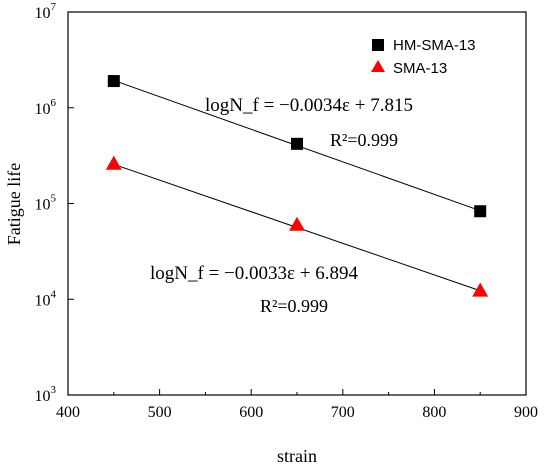 This screenshot has width=550, height=470. I want to click on x-tick-label: 400, so click(68, 412).